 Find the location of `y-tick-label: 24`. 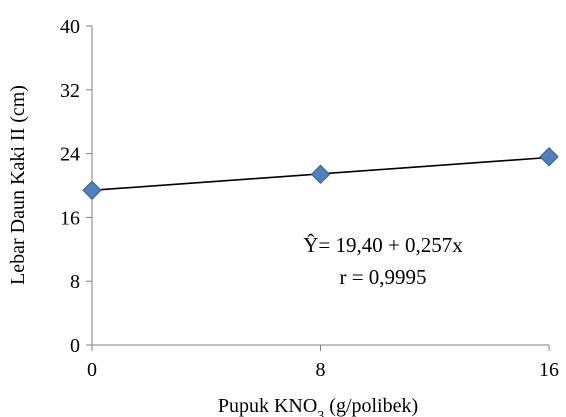

y-tick-label: 24 is located at coordinates (70, 155).